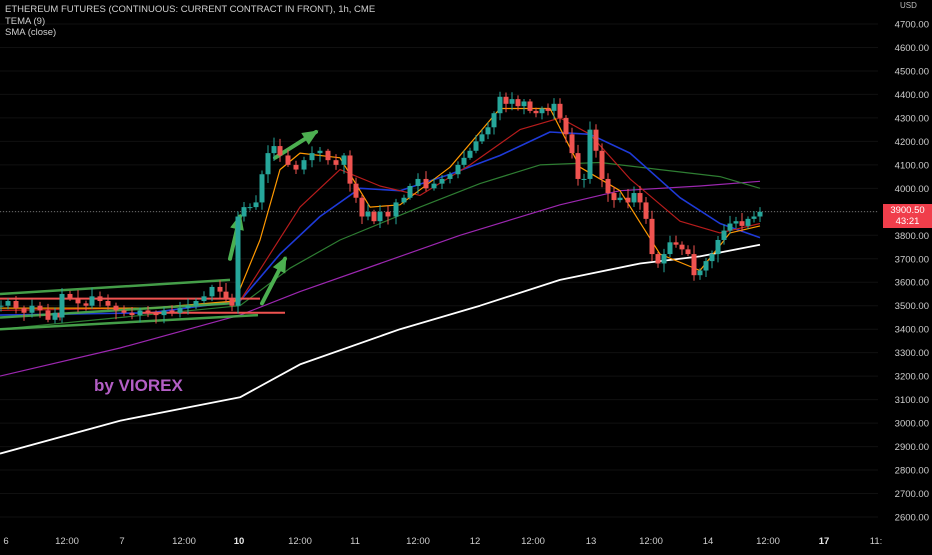 This screenshot has height=555, width=932. What do you see at coordinates (912, 259) in the screenshot?
I see `y-tick-label: 3700.00` at bounding box center [912, 259].